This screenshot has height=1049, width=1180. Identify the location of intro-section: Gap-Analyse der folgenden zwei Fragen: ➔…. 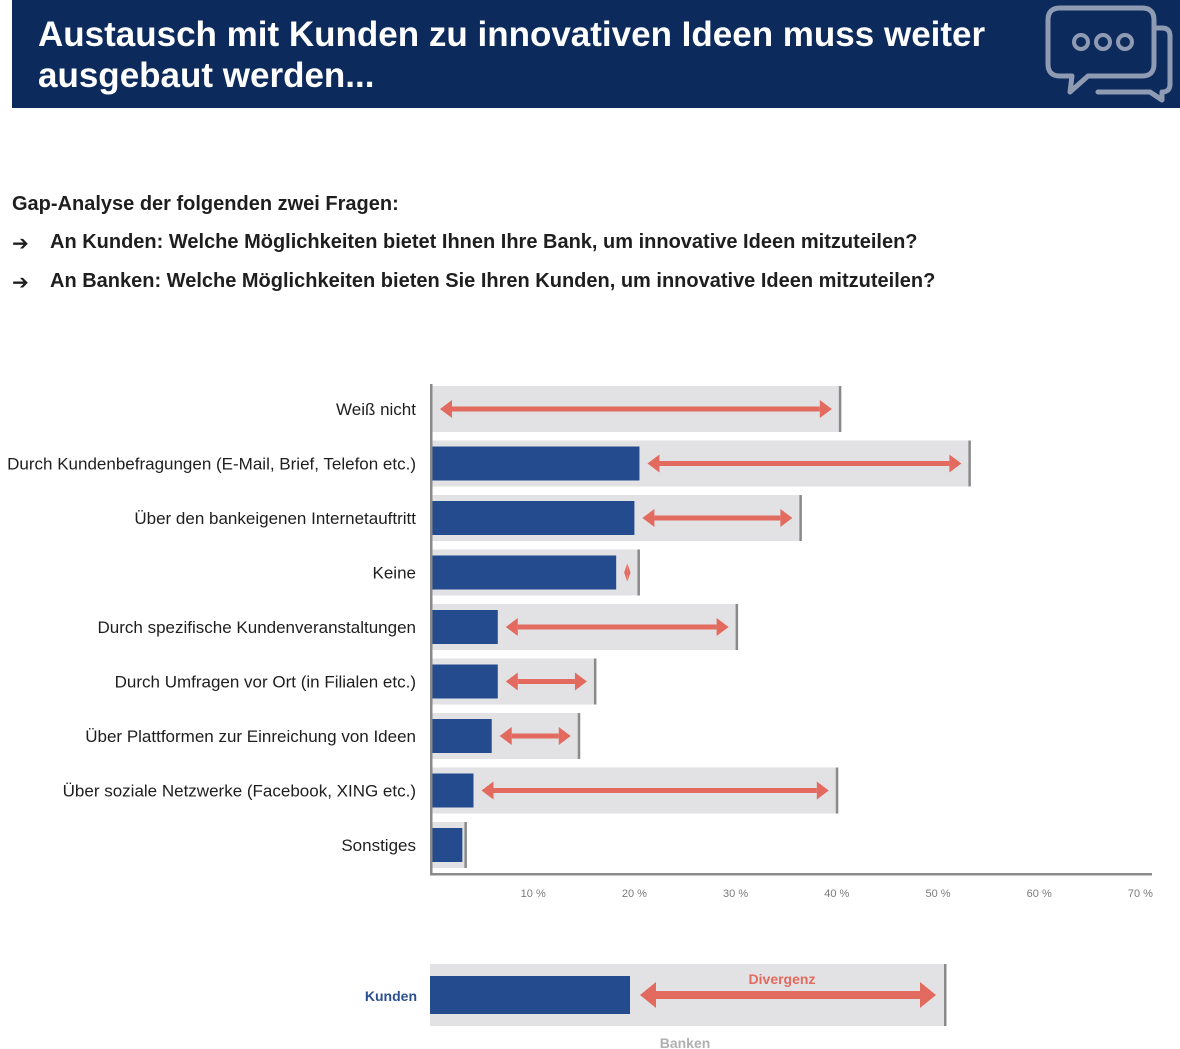
(473, 243).